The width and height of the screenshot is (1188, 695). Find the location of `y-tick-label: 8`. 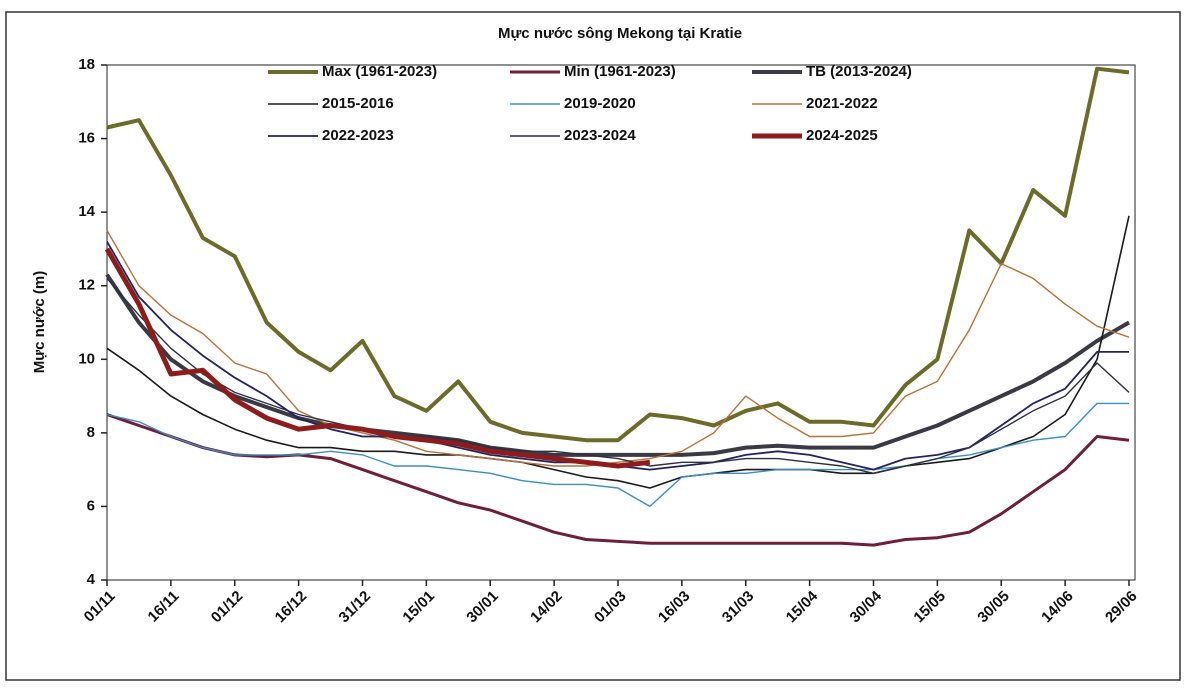

y-tick-label: 8 is located at coordinates (91, 432).